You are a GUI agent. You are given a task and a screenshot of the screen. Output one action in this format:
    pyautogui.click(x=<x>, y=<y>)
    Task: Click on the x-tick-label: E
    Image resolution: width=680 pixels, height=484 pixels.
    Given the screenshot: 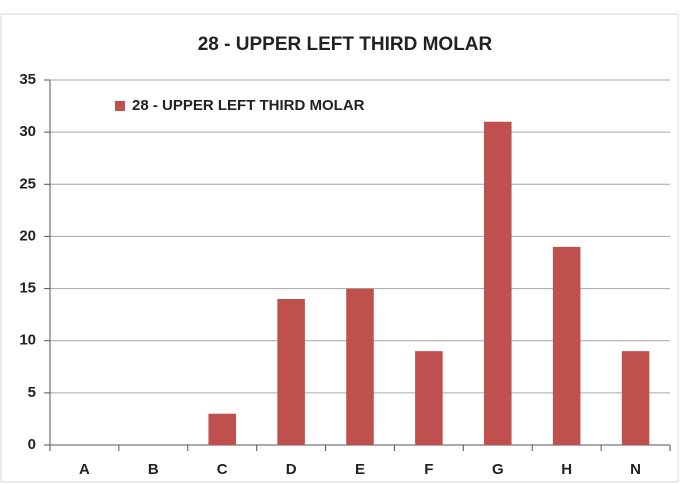 What is the action you would take?
    pyautogui.click(x=360, y=469)
    